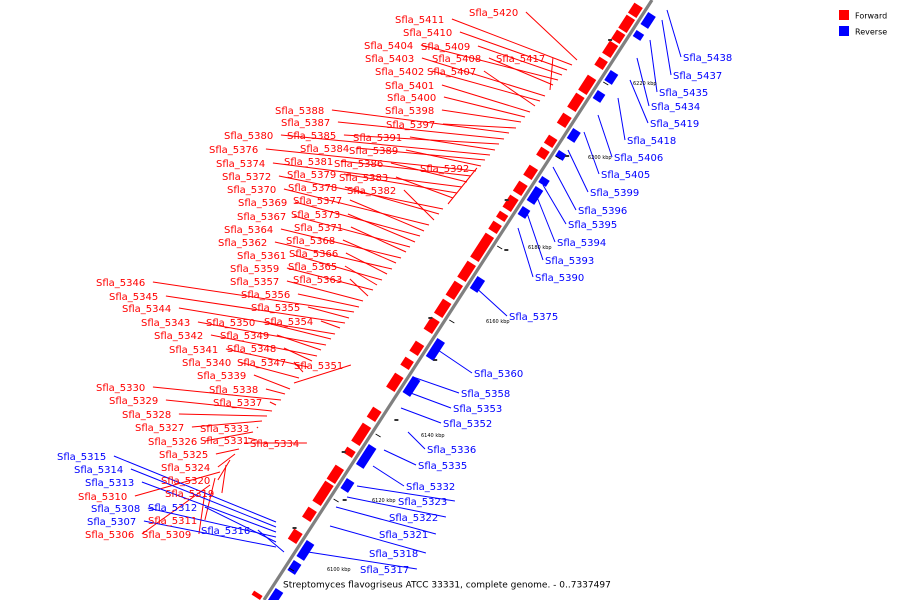  I want to click on gene-label-sfla-5330: Sfla_5330, so click(120, 388).